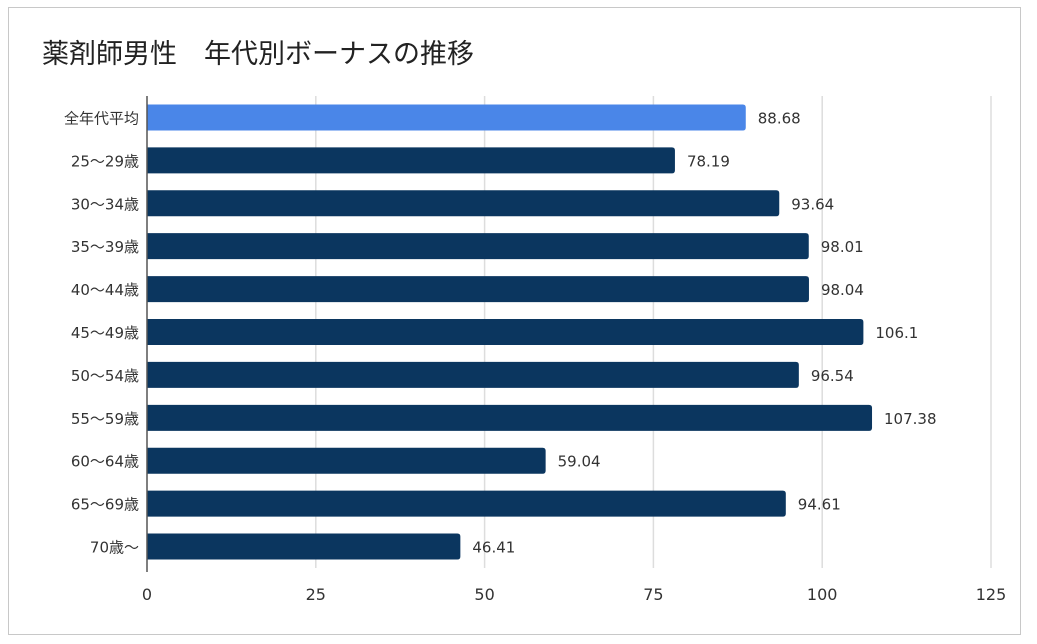 This screenshot has height=644, width=1037. Describe the element at coordinates (779, 118) in the screenshot. I see `data-label: 88.68` at that location.